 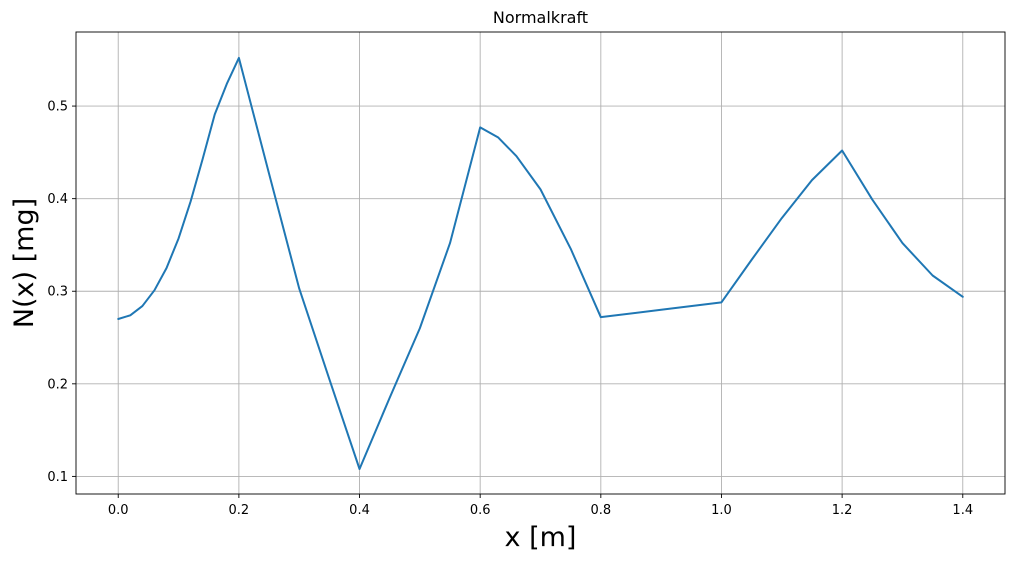 I want to click on y-tick-label: 0.5, so click(x=57, y=107).